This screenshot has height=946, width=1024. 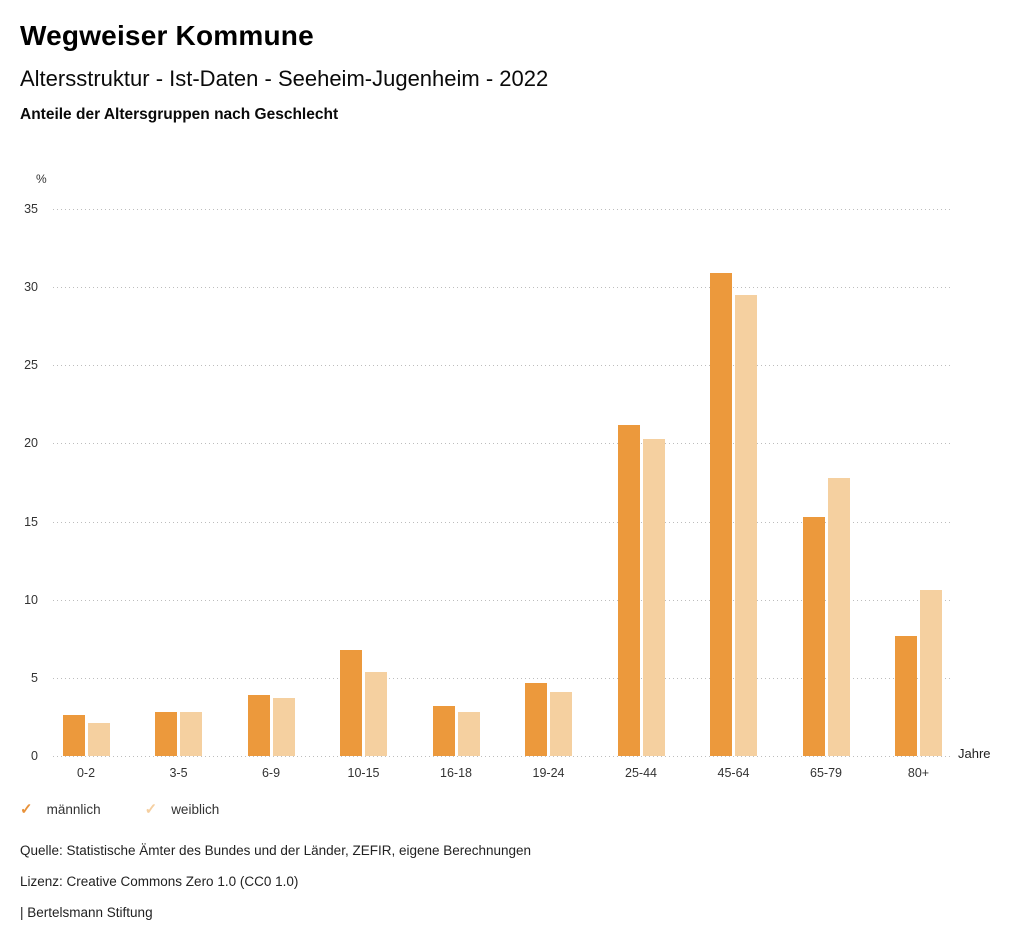 I want to click on x-category-3-5: 3-5, so click(x=178, y=773).